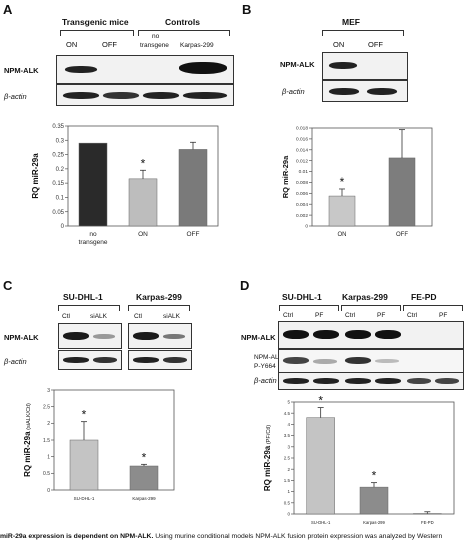 The width and height of the screenshot is (474, 544). What do you see at coordinates (145, 69) in the screenshot?
I see `blot-a-npm-alk` at bounding box center [145, 69].